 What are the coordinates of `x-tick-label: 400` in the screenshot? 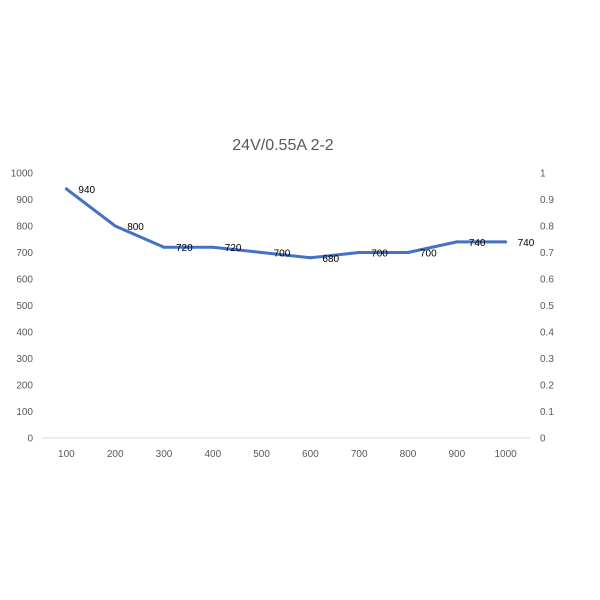 It's located at (212, 454).